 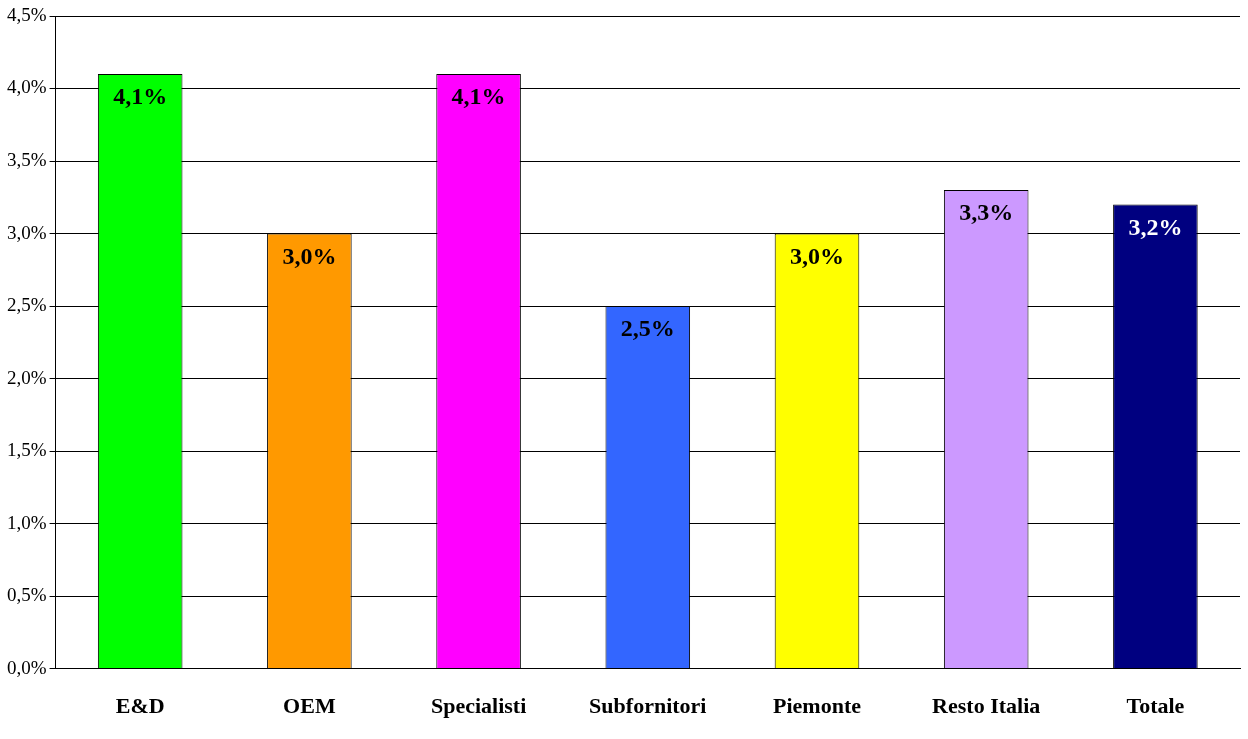 What do you see at coordinates (1155, 706) in the screenshot?
I see `x-tick-label: Totale` at bounding box center [1155, 706].